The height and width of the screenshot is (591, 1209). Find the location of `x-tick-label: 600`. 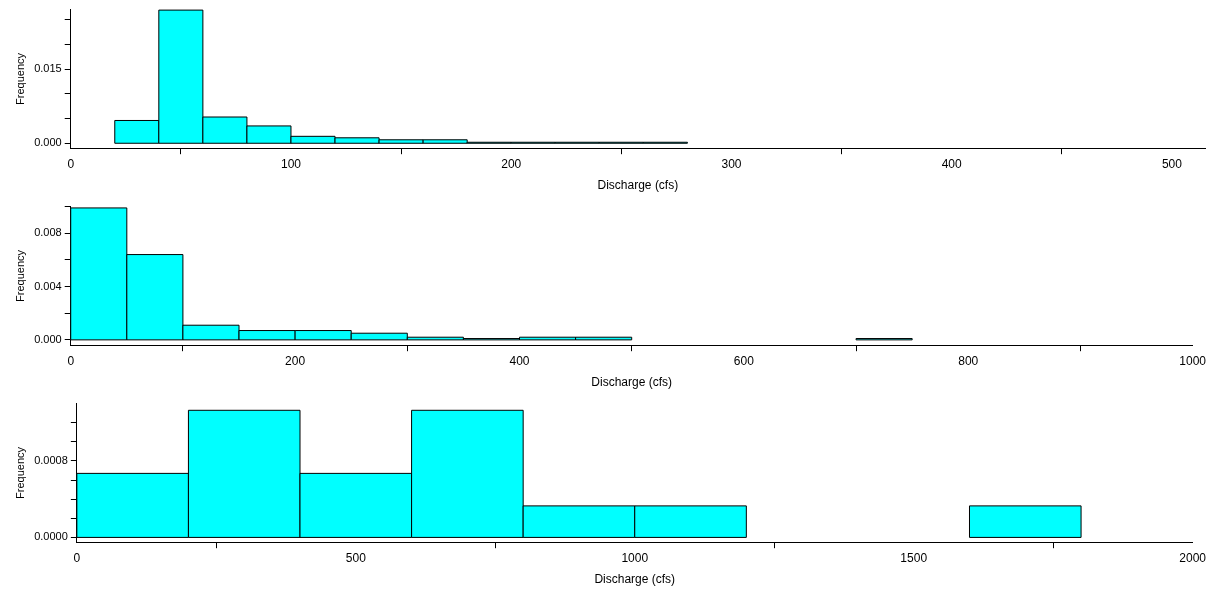

x-tick-label: 600 is located at coordinates (744, 360).